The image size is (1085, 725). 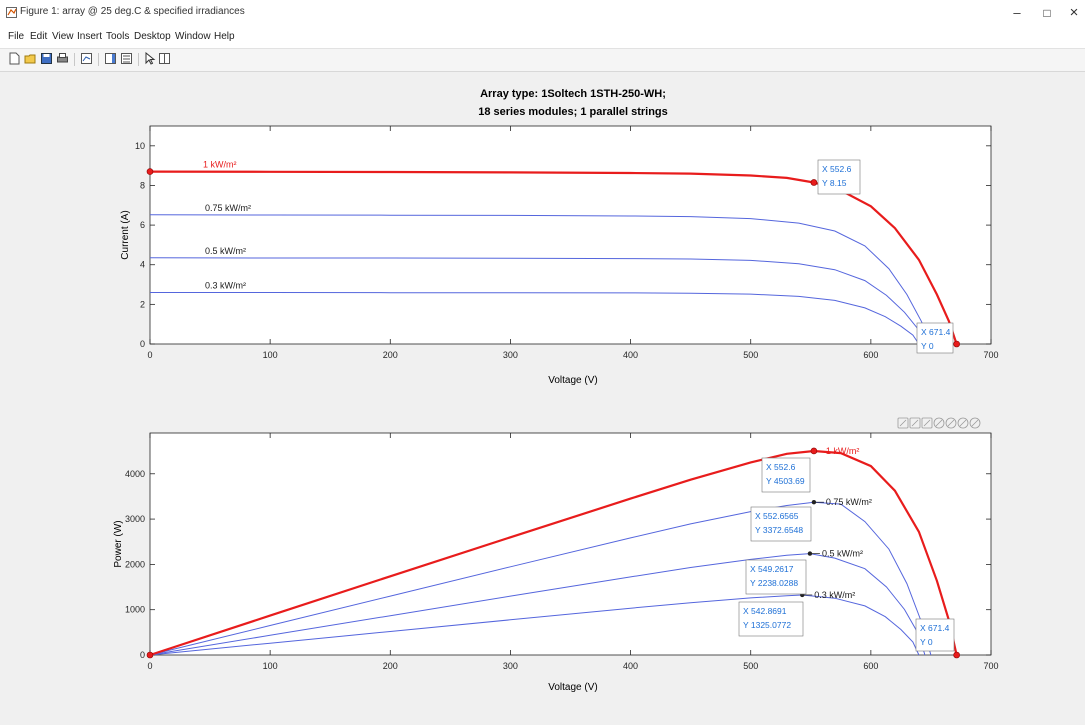 What do you see at coordinates (1074, 12) in the screenshot?
I see `close-button: ×` at bounding box center [1074, 12].